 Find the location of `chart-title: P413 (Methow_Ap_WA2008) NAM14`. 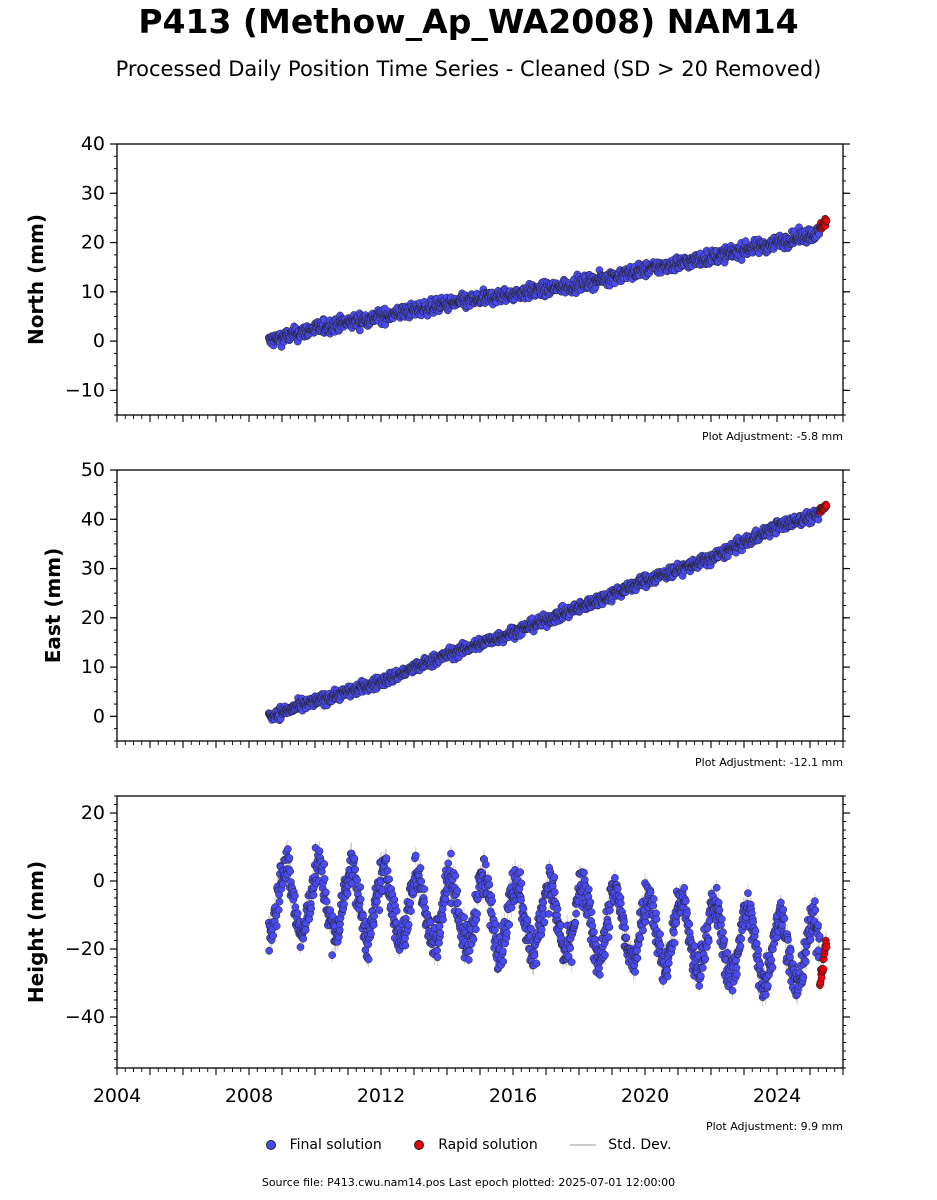

chart-title: P413 (Methow_Ap_WA2008) NAM14 is located at coordinates (468, 21).